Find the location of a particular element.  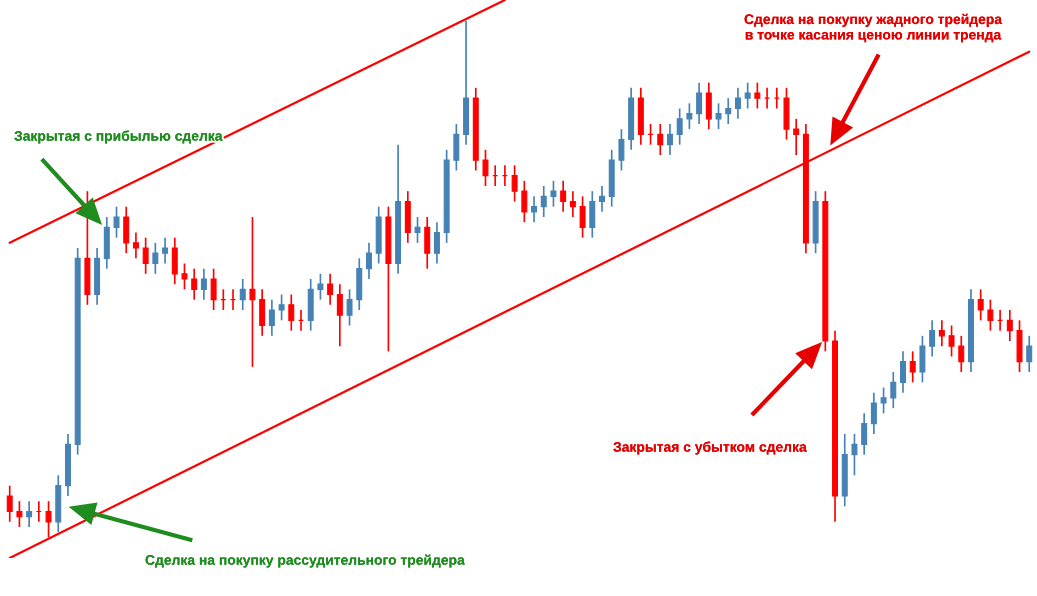

annotation: Закрытая с убытком сделка is located at coordinates (710, 448).